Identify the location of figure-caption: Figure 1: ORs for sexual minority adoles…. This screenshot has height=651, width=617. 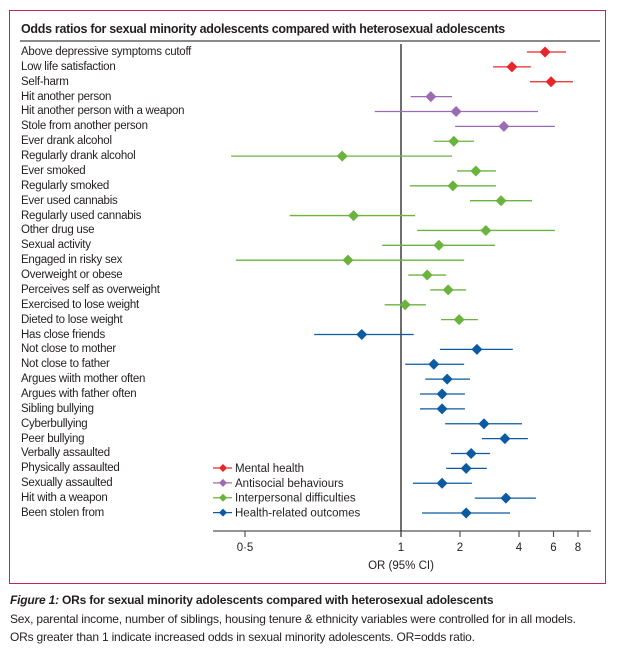
(310, 619).